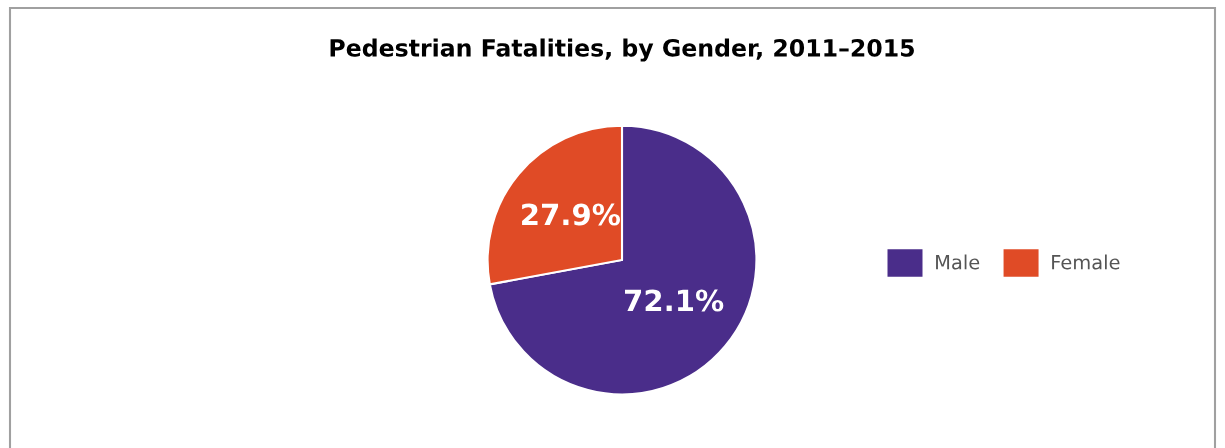 Image resolution: width=1225 pixels, height=448 pixels. What do you see at coordinates (622, 50) in the screenshot?
I see `chart-title: Pedestrian Fatalities, by Gender, 2011–2015` at bounding box center [622, 50].